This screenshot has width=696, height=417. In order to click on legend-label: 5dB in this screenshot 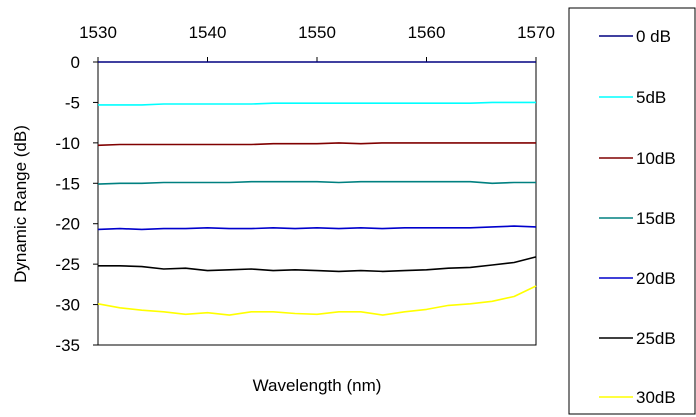, I will do `click(651, 97)`.